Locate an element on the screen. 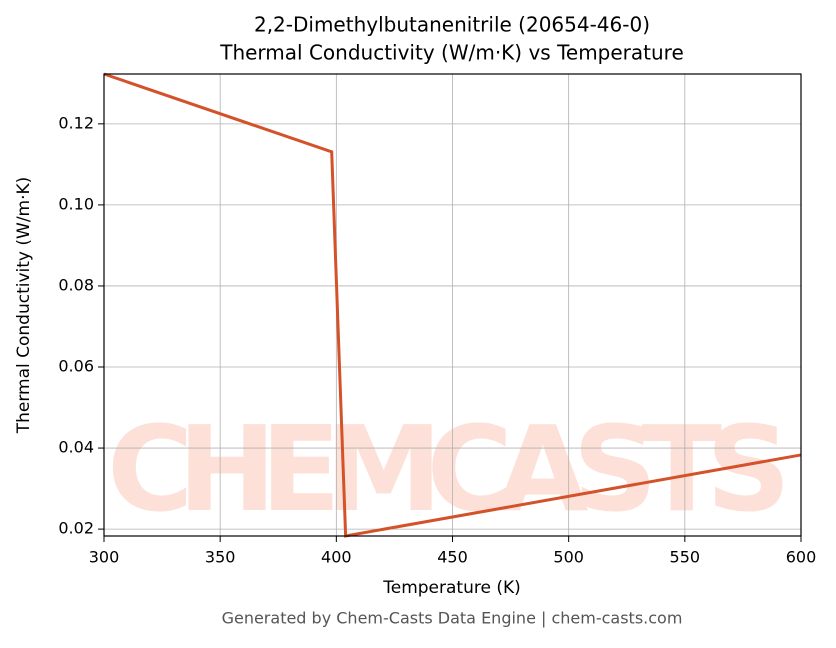 The width and height of the screenshot is (836, 648). x-tick-label: 500 is located at coordinates (568, 557).